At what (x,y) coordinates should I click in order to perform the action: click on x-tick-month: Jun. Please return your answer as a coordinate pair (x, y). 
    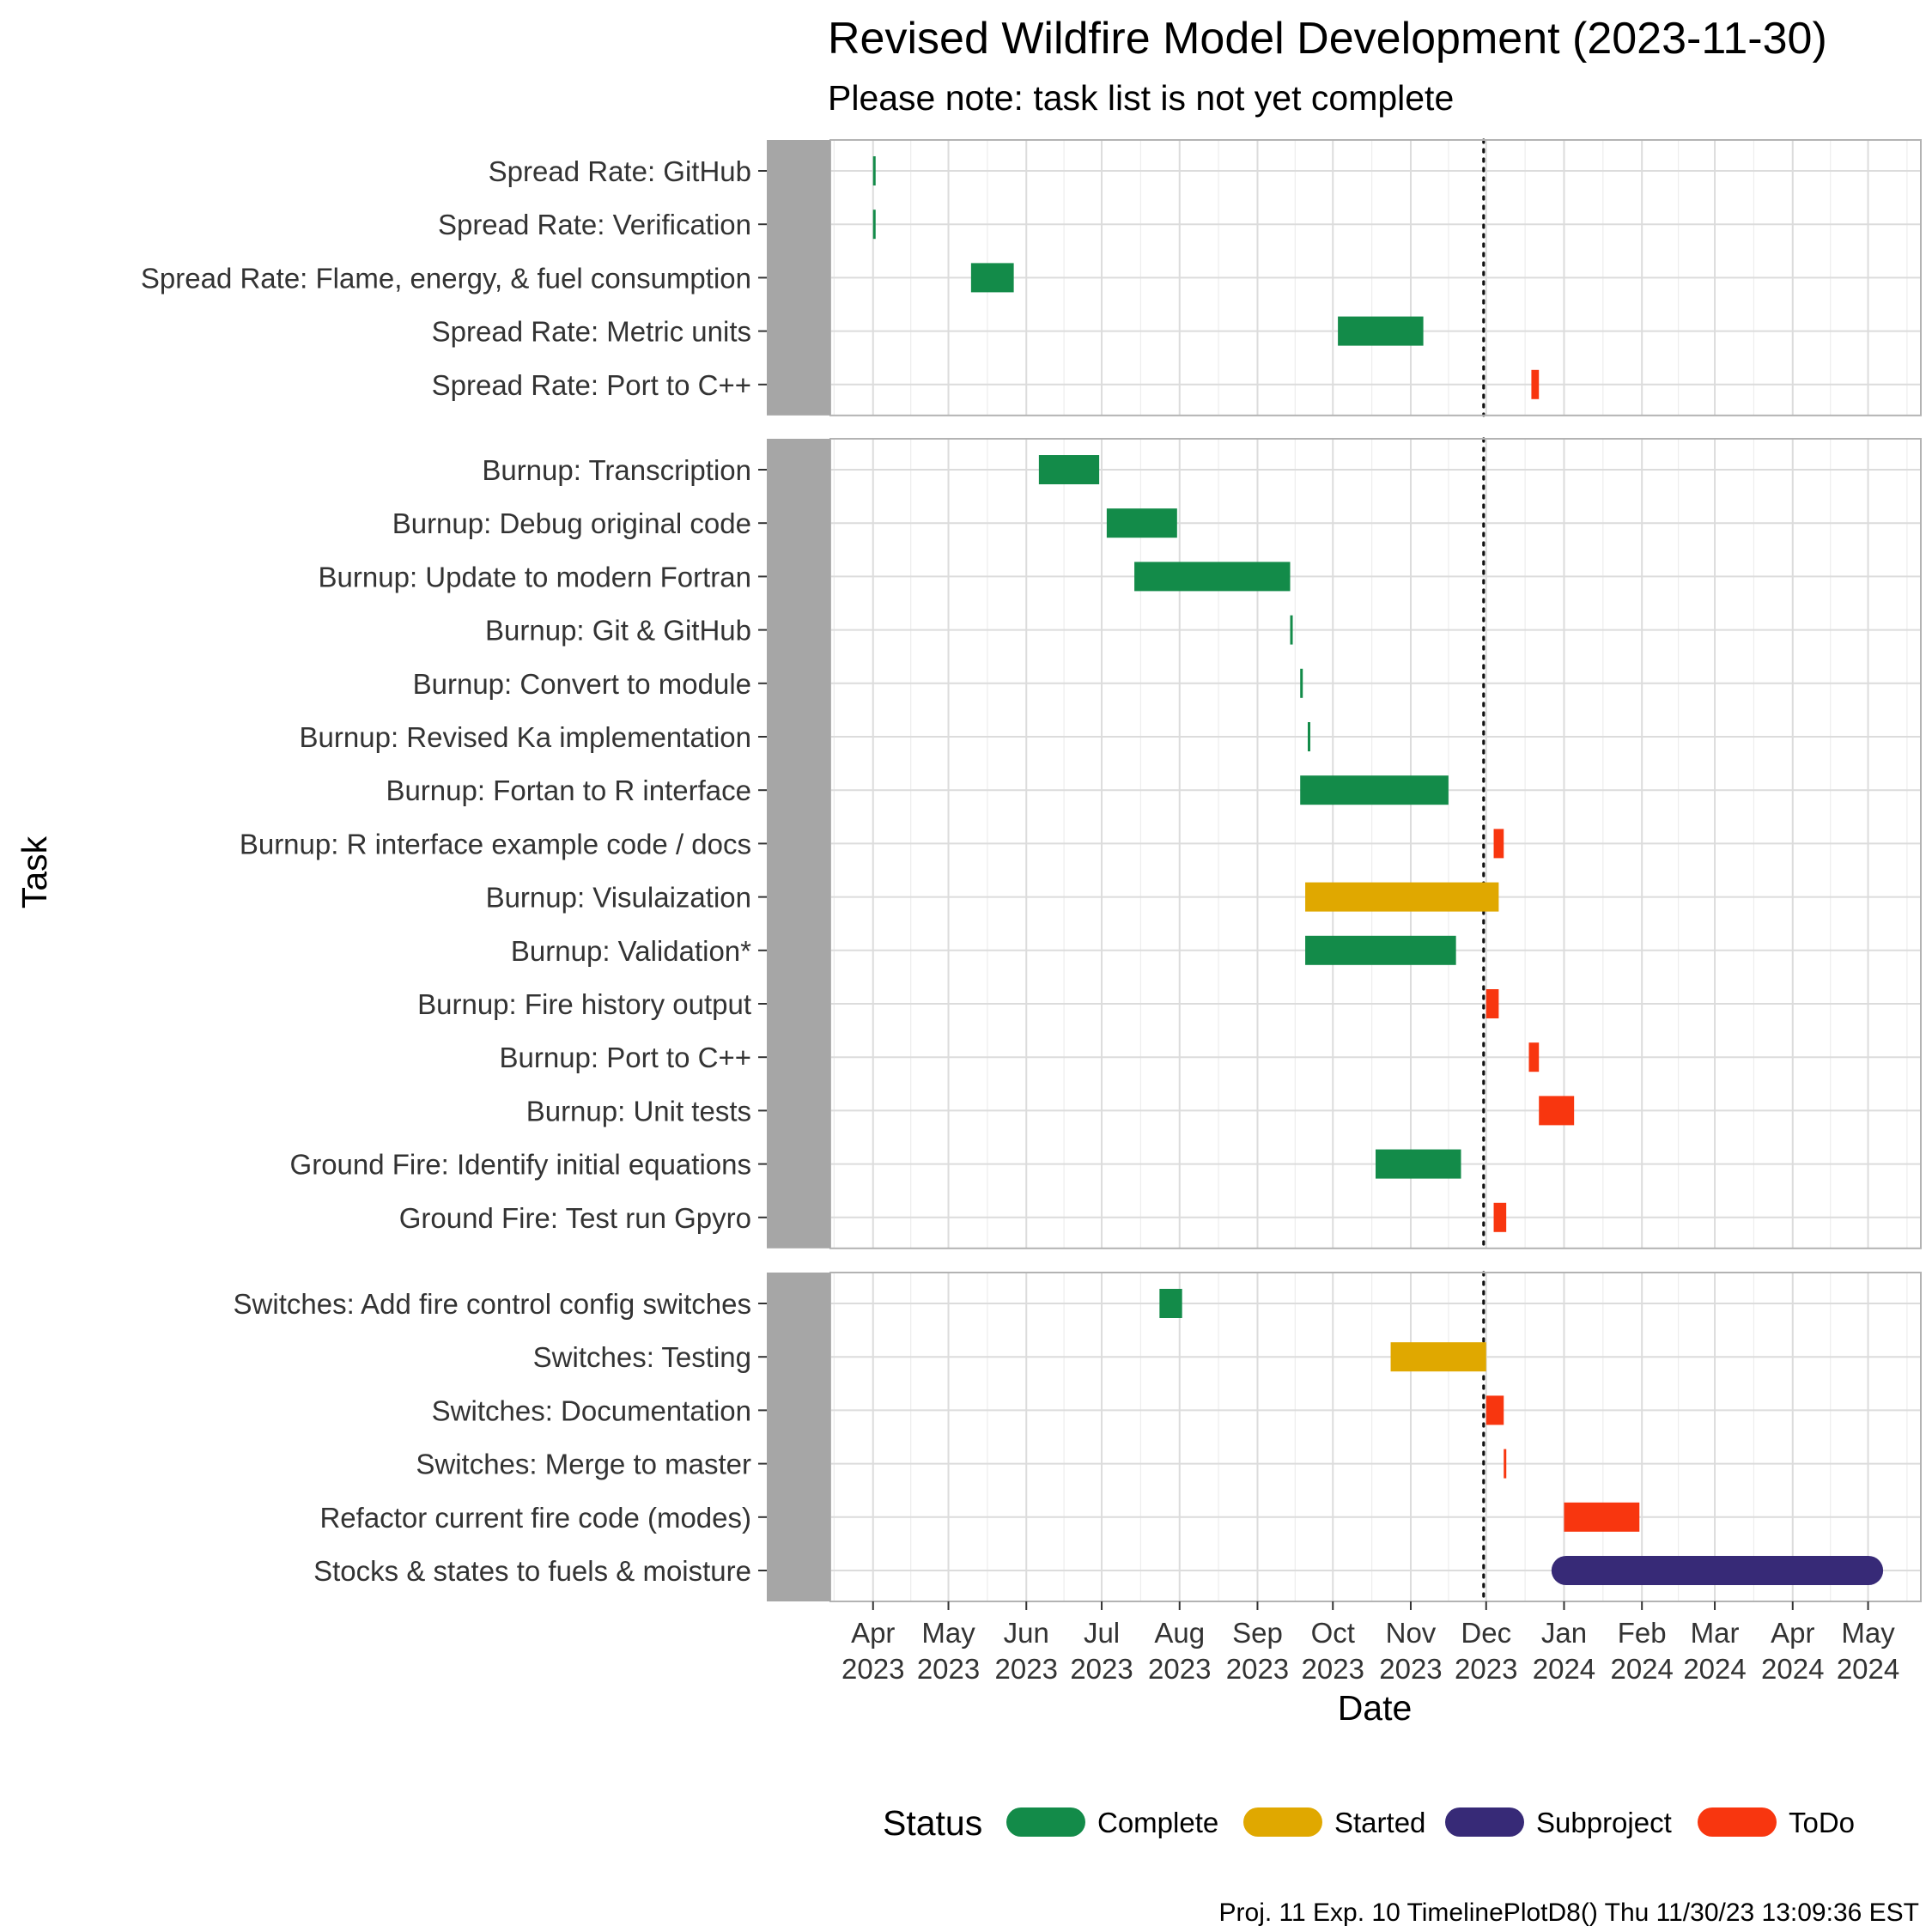
    Looking at the image, I should click on (1027, 1633).